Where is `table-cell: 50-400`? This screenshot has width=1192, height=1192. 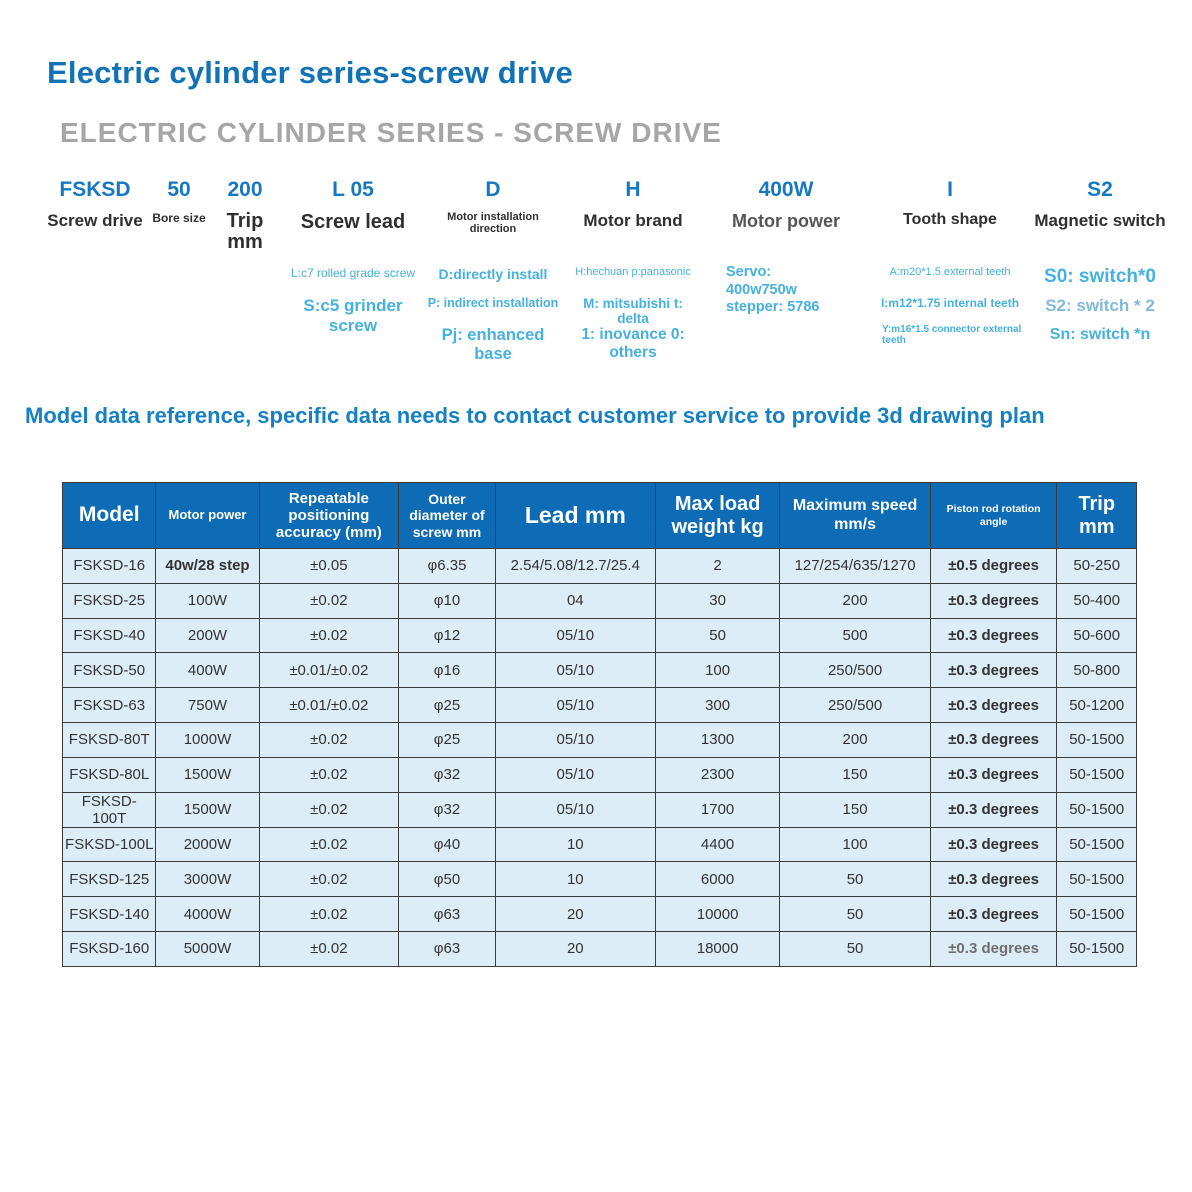
table-cell: 50-400 is located at coordinates (1096, 600).